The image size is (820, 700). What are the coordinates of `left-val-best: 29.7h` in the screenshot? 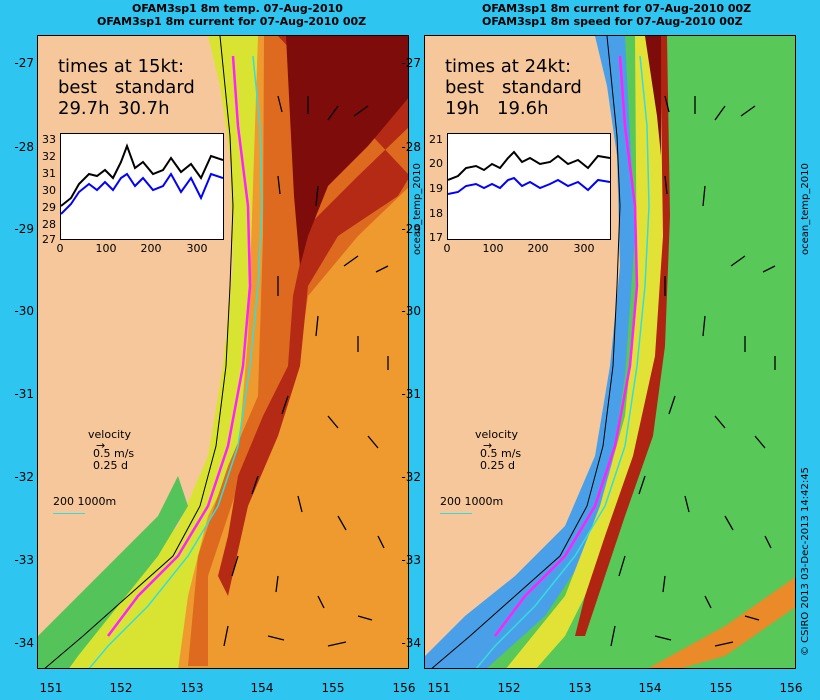 It's located at (84, 108).